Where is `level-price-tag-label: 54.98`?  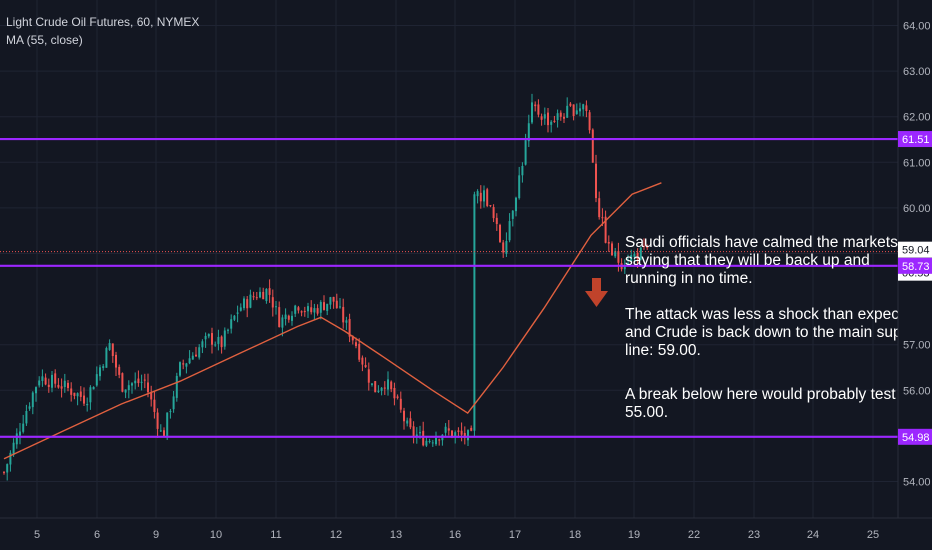 level-price-tag-label: 54.98 is located at coordinates (916, 438).